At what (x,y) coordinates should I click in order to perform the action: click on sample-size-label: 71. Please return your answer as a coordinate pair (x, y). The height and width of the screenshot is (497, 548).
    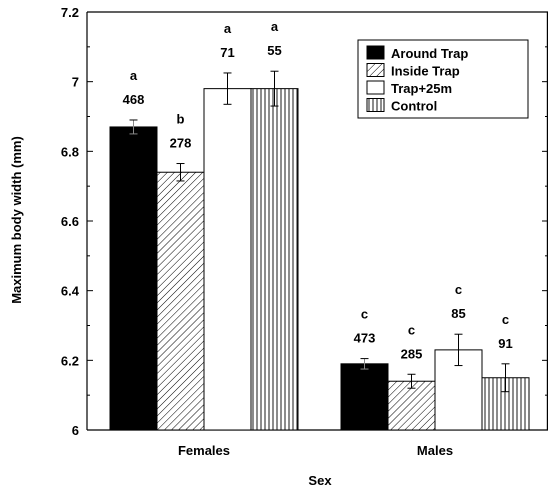
    Looking at the image, I should click on (227, 52).